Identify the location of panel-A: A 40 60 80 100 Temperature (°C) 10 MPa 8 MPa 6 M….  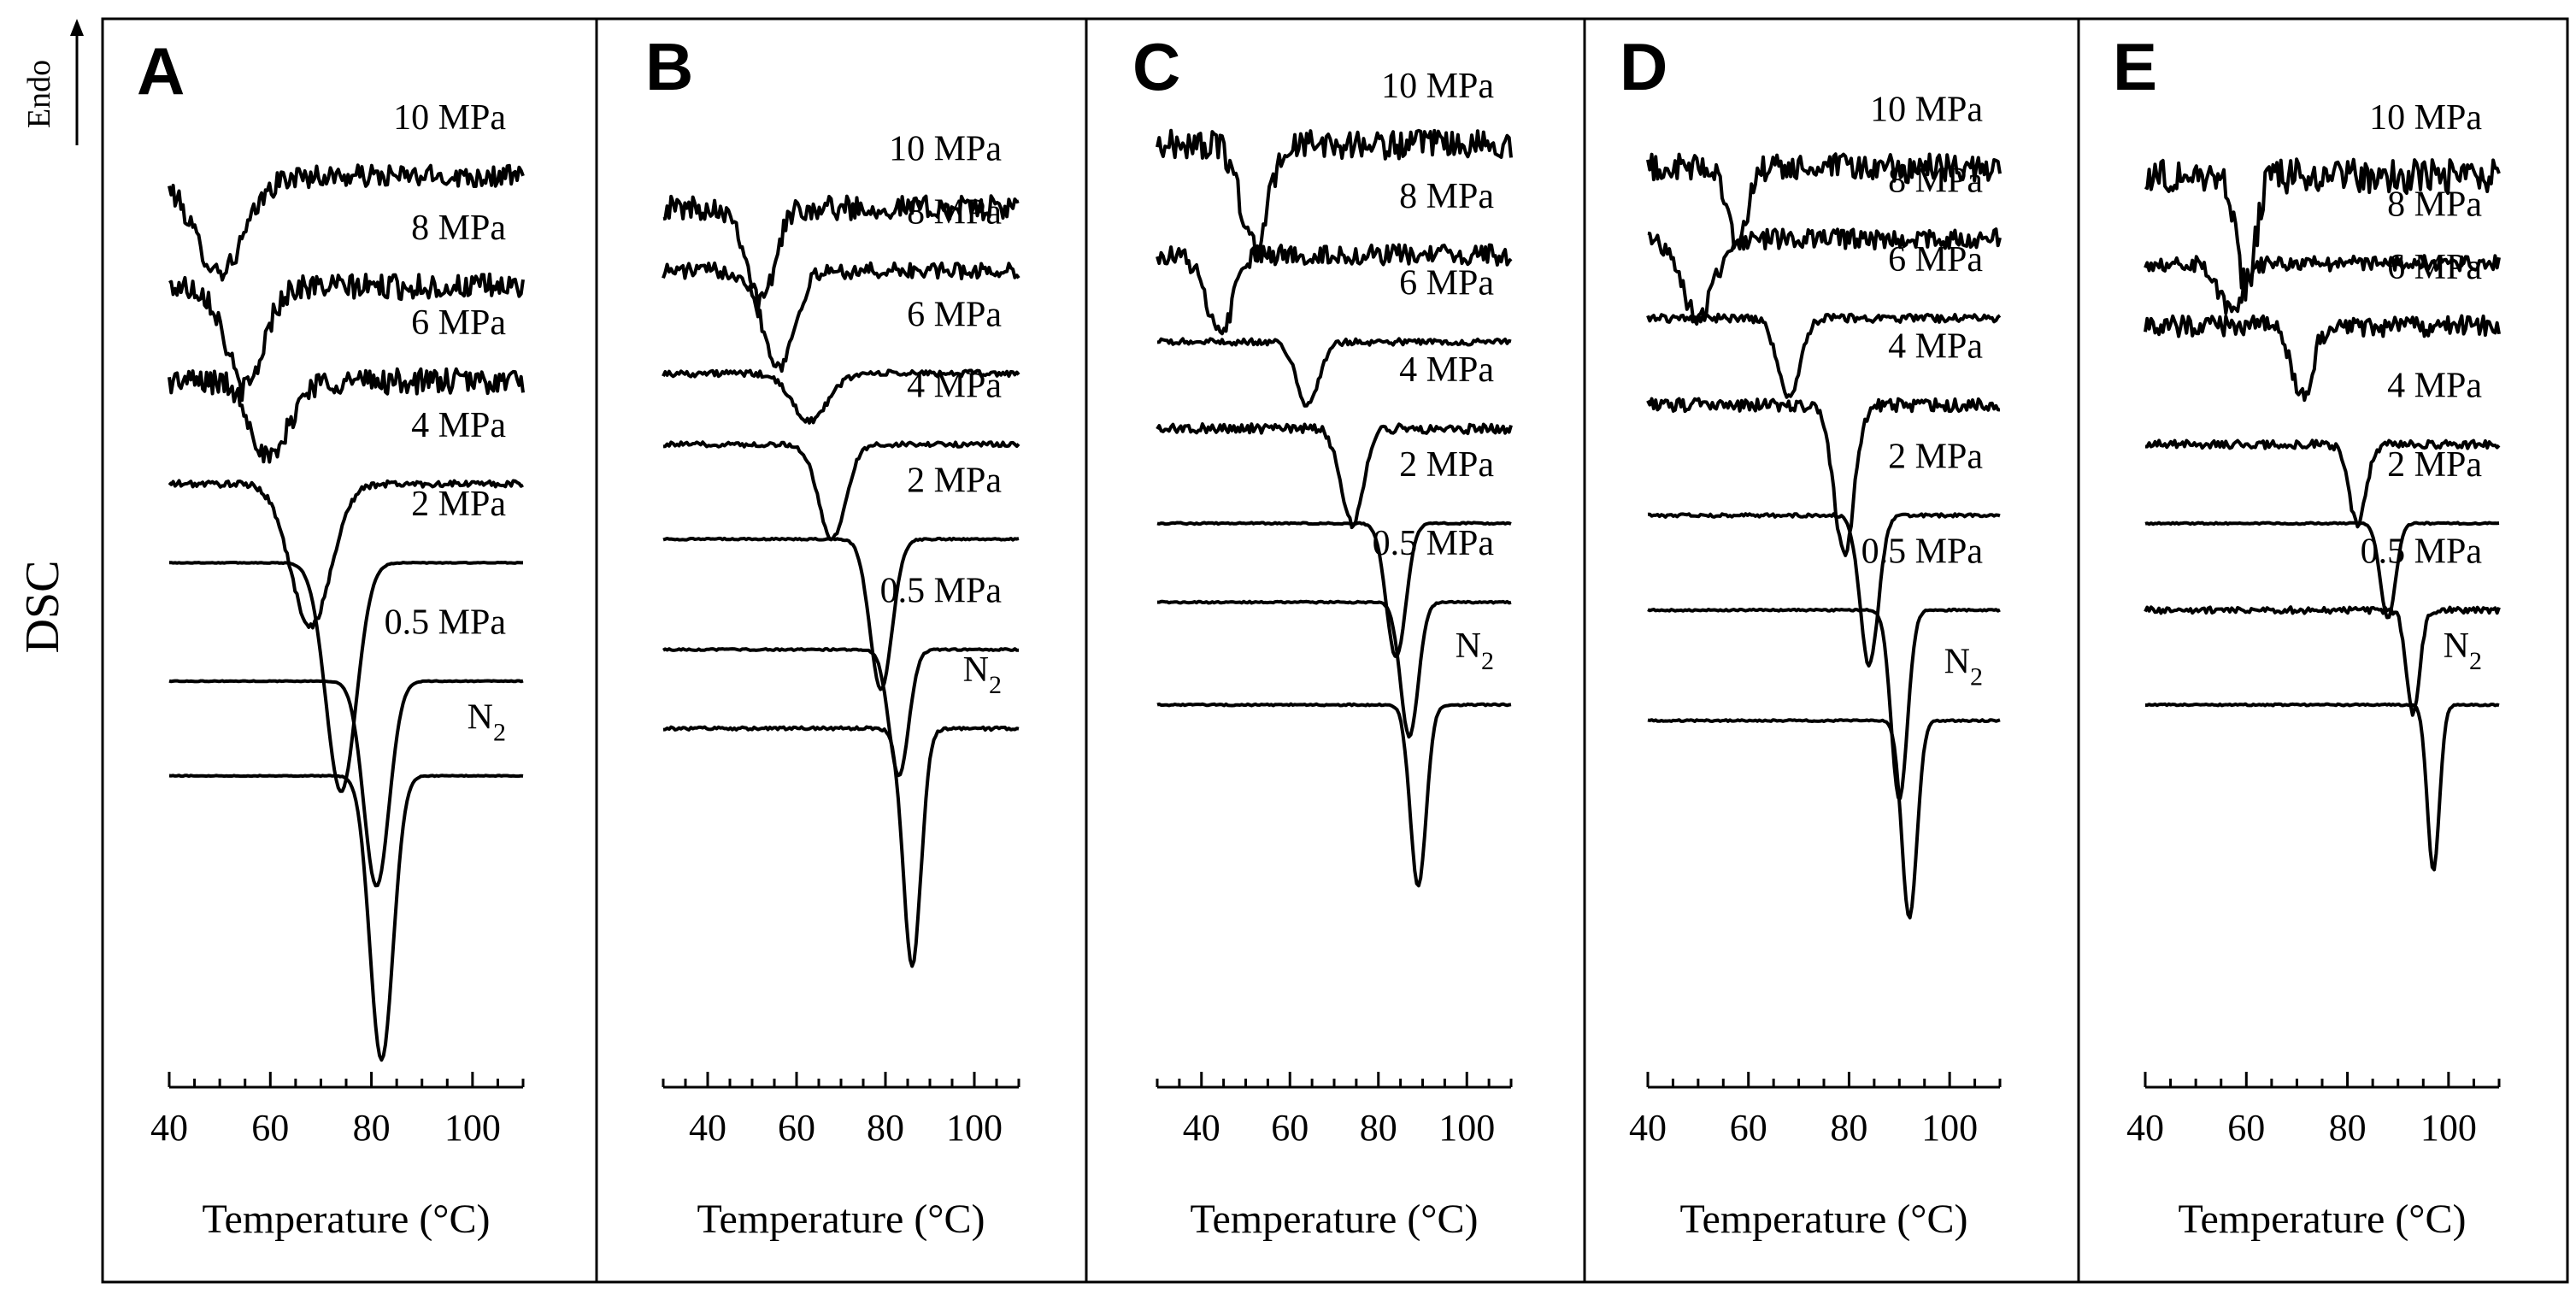
(331, 637).